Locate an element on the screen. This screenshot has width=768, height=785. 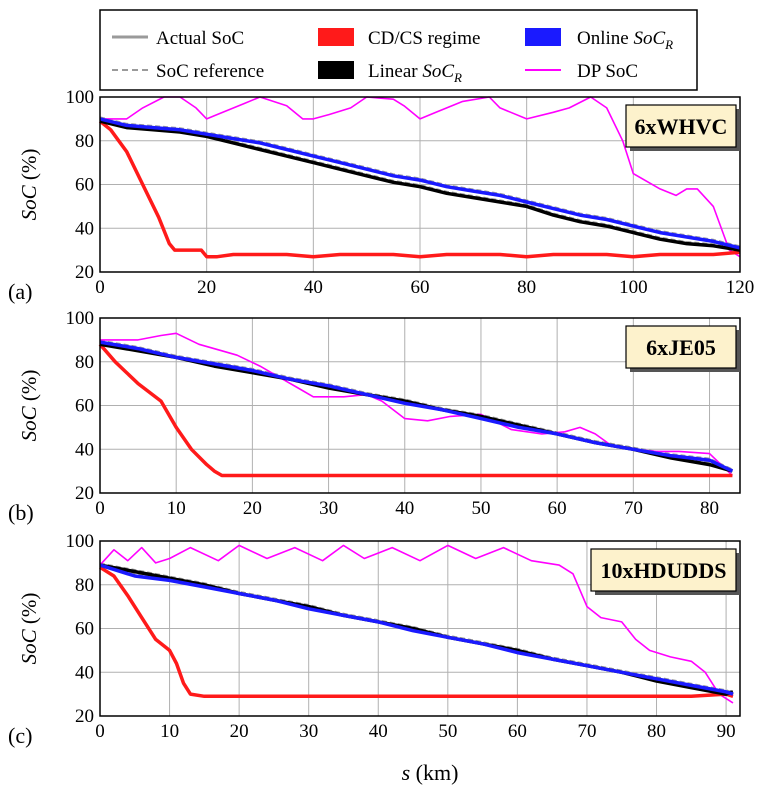
legend-label-cdcs: CD/CS regime is located at coordinates (424, 38).